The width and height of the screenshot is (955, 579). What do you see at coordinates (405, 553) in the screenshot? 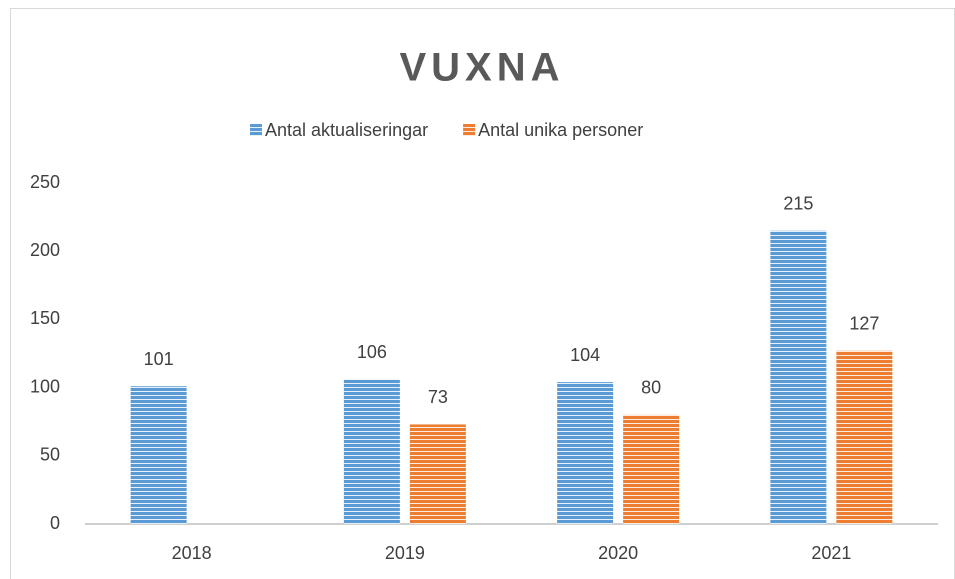
I see `x-tick-label: 2019` at bounding box center [405, 553].